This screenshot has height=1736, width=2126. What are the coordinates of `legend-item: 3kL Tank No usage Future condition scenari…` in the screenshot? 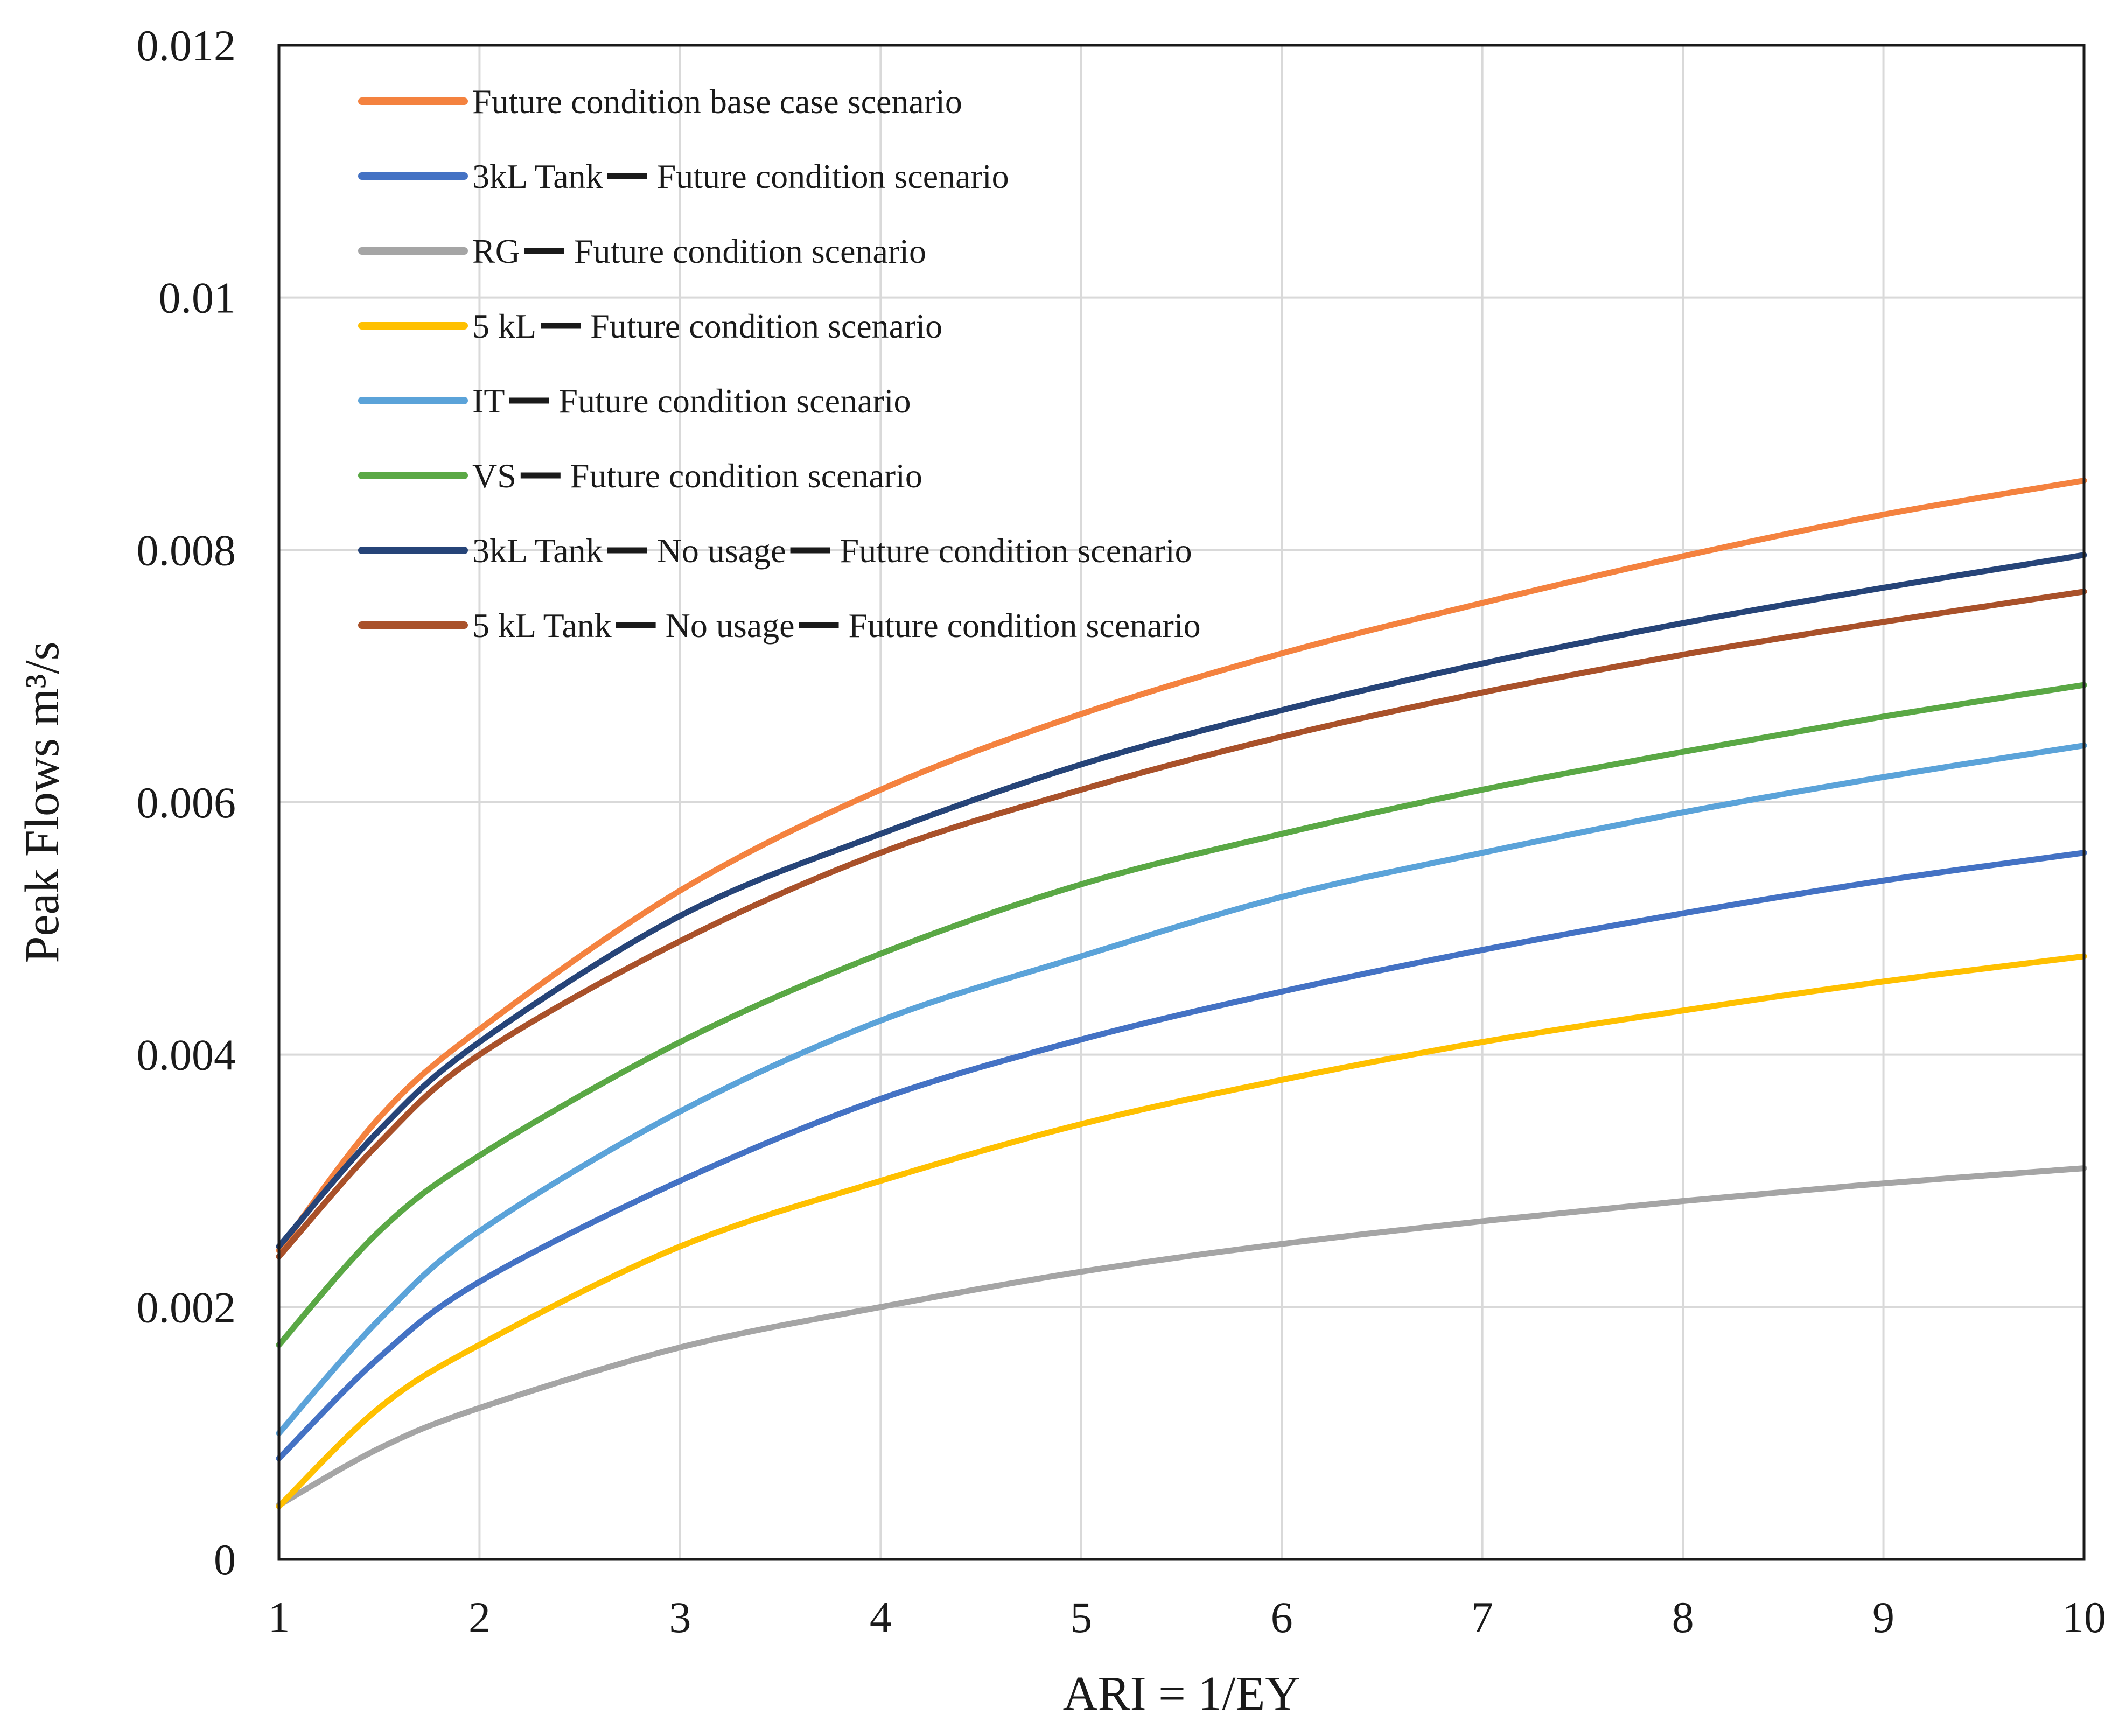 It's located at (775, 550).